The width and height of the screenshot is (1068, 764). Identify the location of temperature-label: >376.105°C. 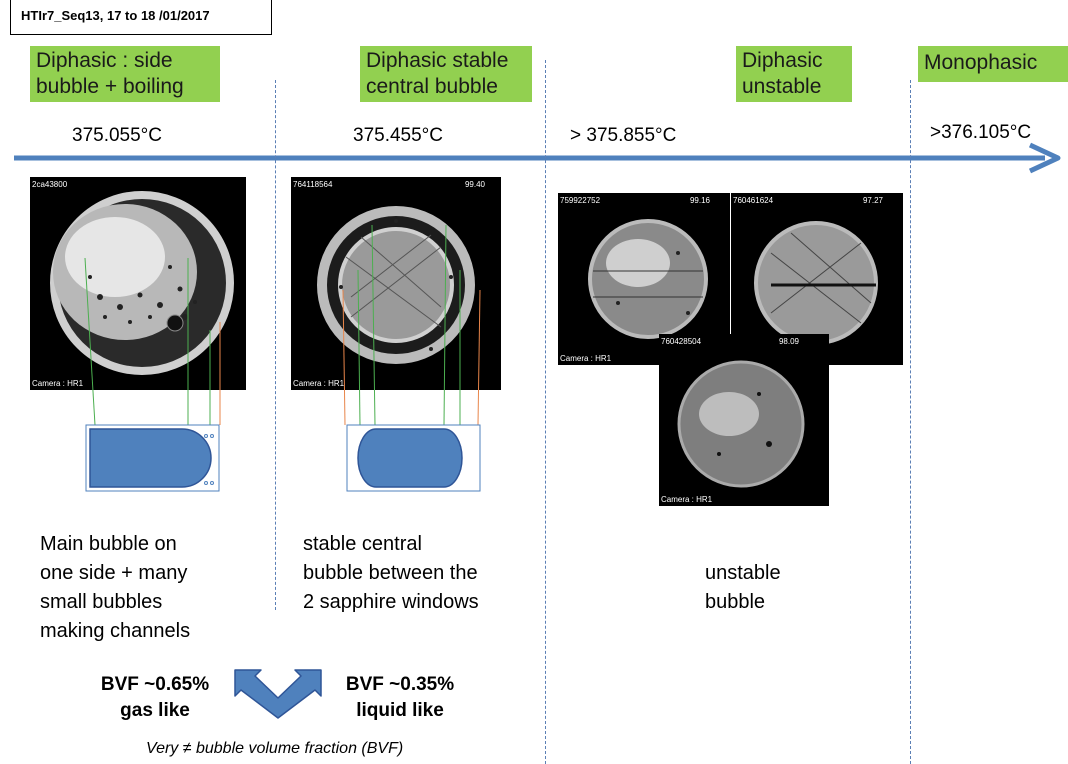
(981, 132).